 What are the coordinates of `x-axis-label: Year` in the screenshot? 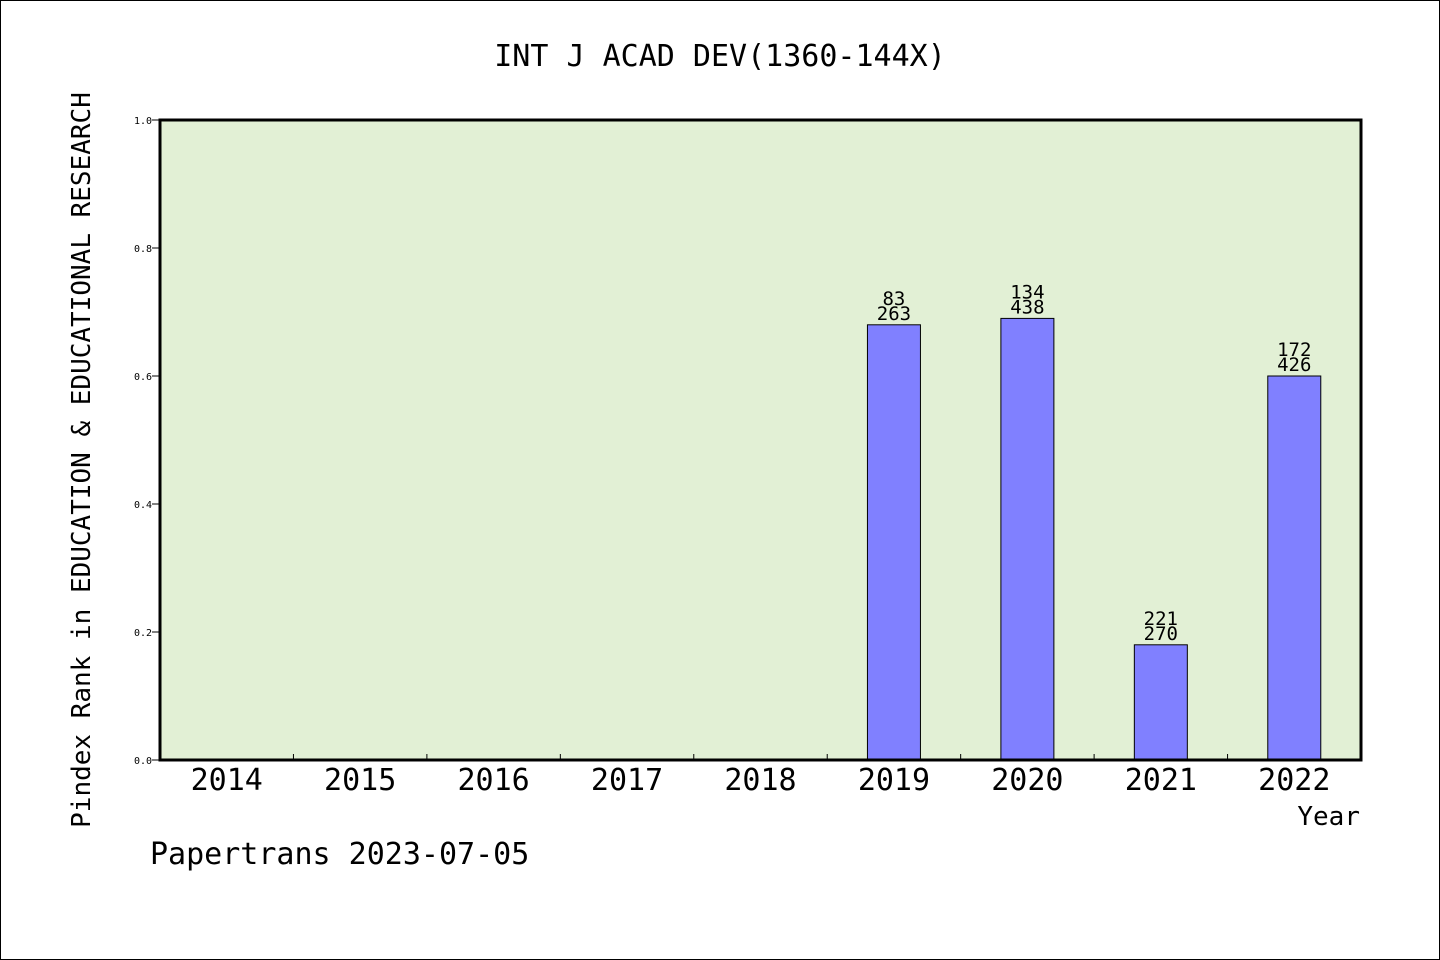 It's located at (1328, 817).